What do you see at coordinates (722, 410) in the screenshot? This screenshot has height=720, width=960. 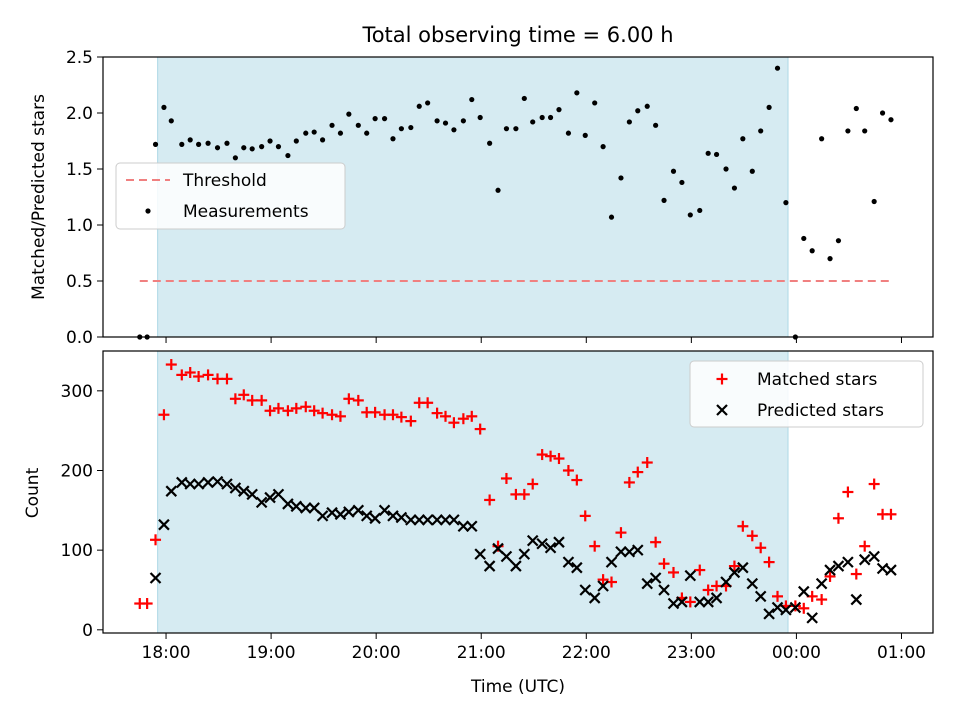 I see `legend-predicted-swatch` at bounding box center [722, 410].